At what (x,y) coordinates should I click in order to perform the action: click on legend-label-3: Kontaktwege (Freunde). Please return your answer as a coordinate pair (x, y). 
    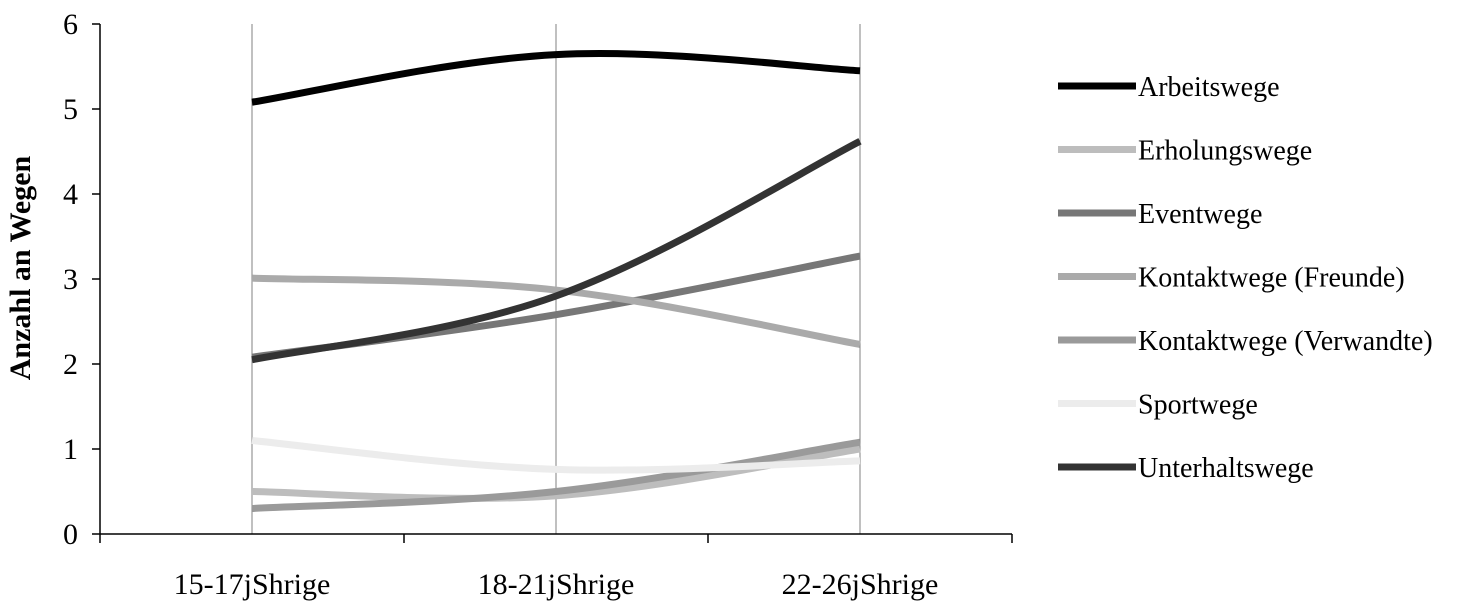
    Looking at the image, I should click on (1271, 278).